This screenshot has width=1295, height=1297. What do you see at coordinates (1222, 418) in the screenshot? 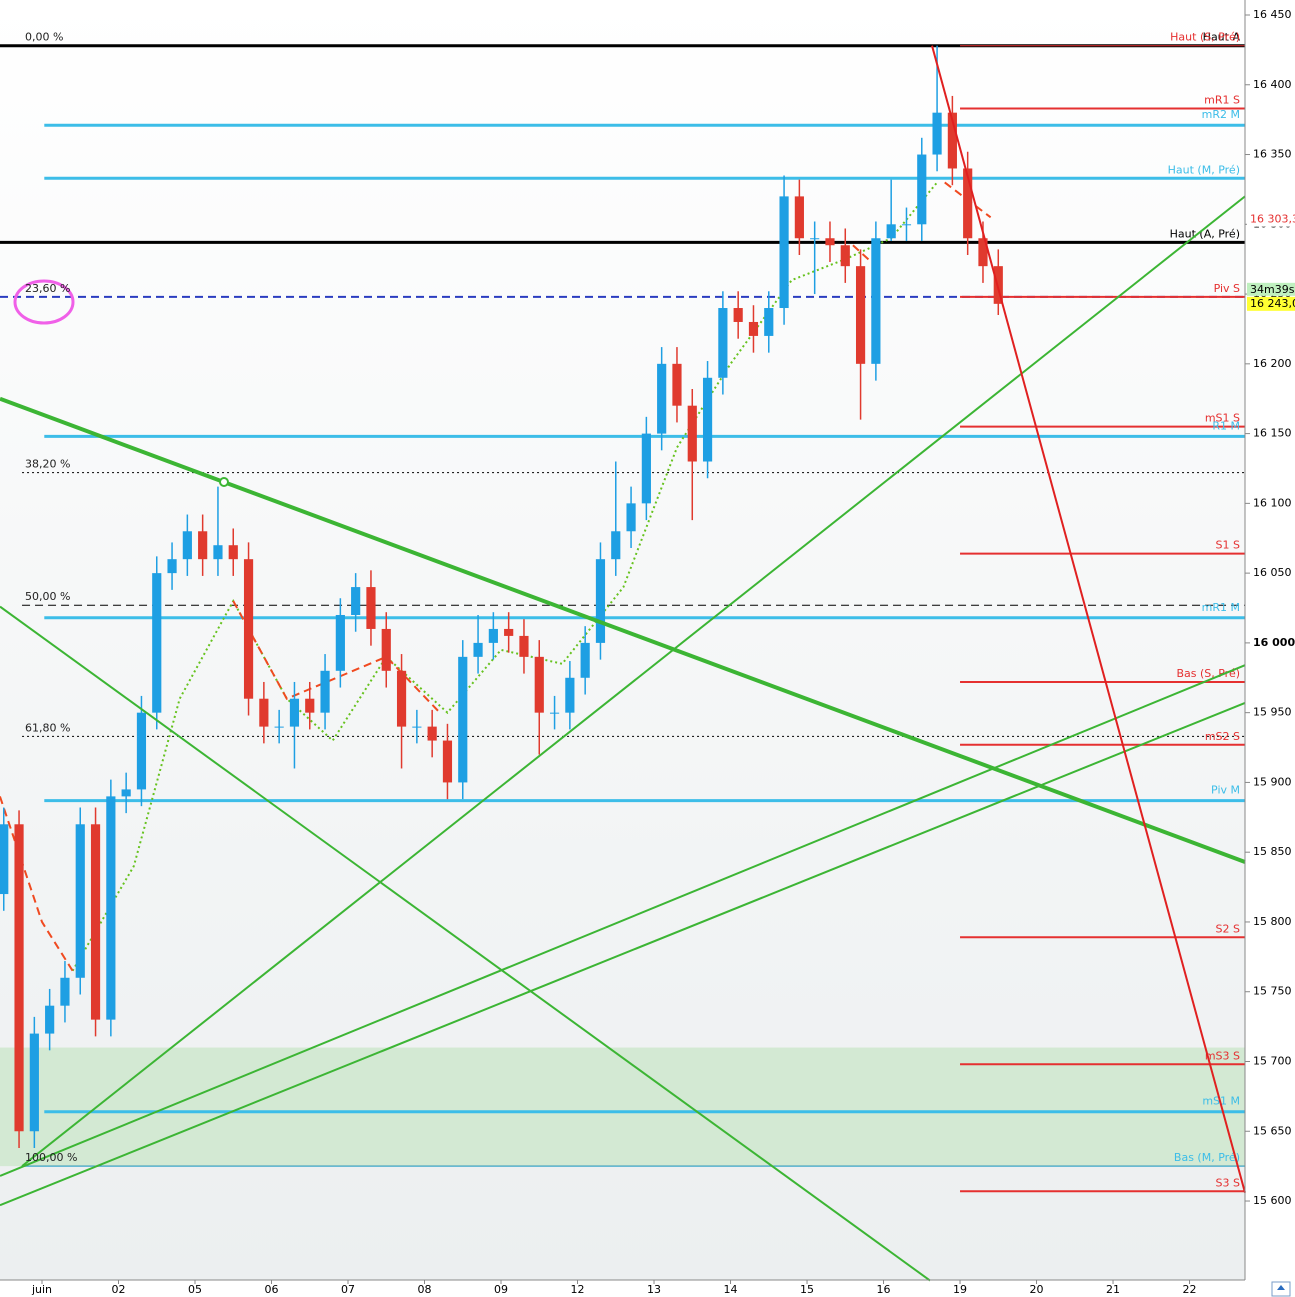
I see `level-label: mS1 S` at bounding box center [1222, 418].